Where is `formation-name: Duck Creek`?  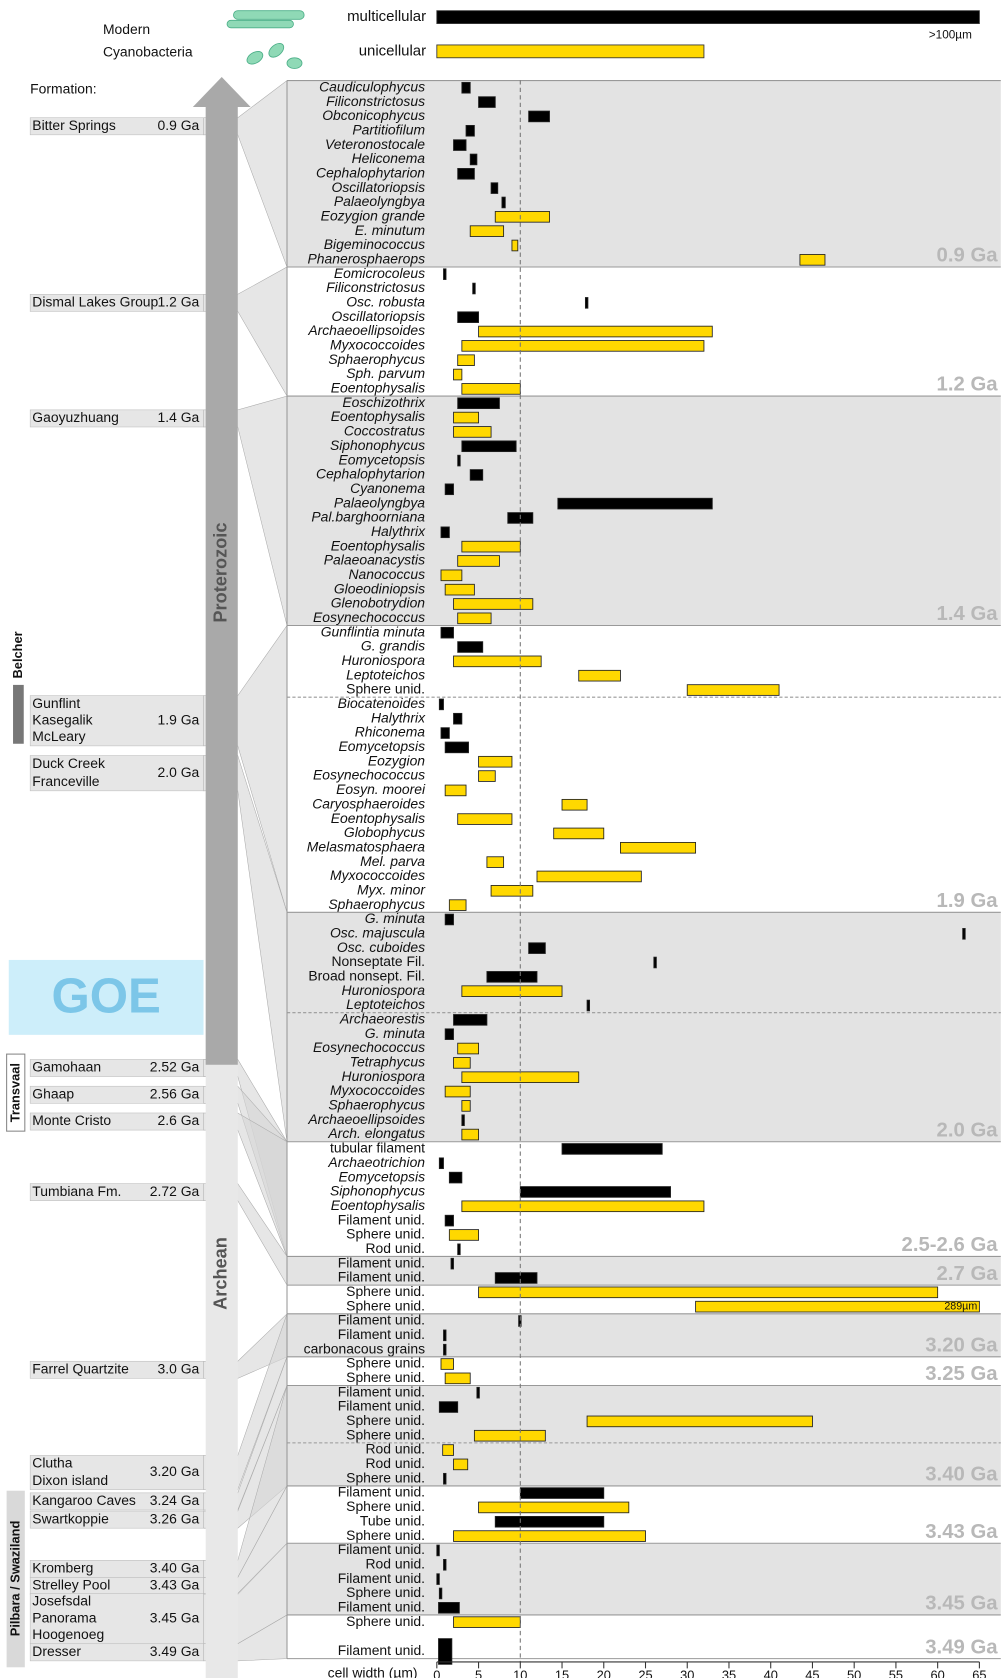 formation-name: Duck Creek is located at coordinates (68, 763).